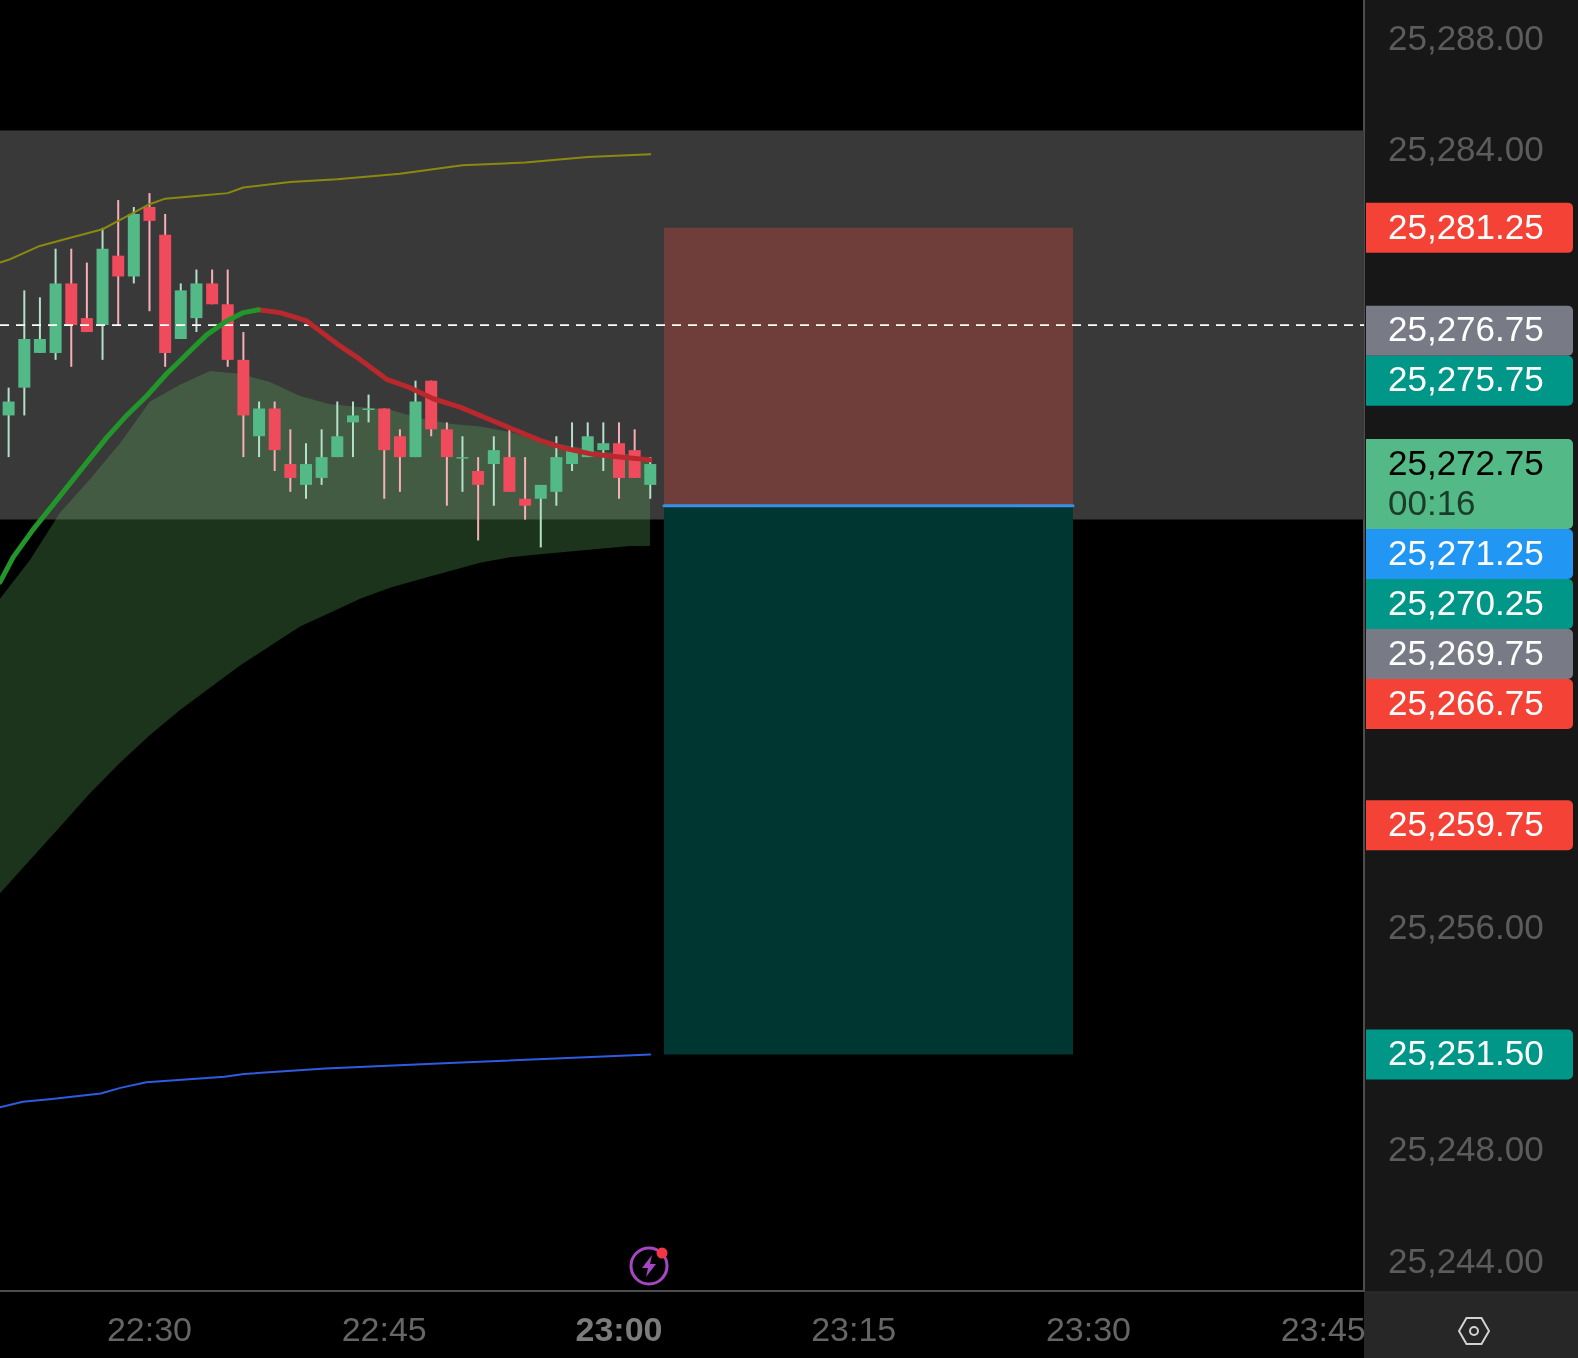 The height and width of the screenshot is (1358, 1578). I want to click on y-tick-label: 25,248.00, so click(1466, 1149).